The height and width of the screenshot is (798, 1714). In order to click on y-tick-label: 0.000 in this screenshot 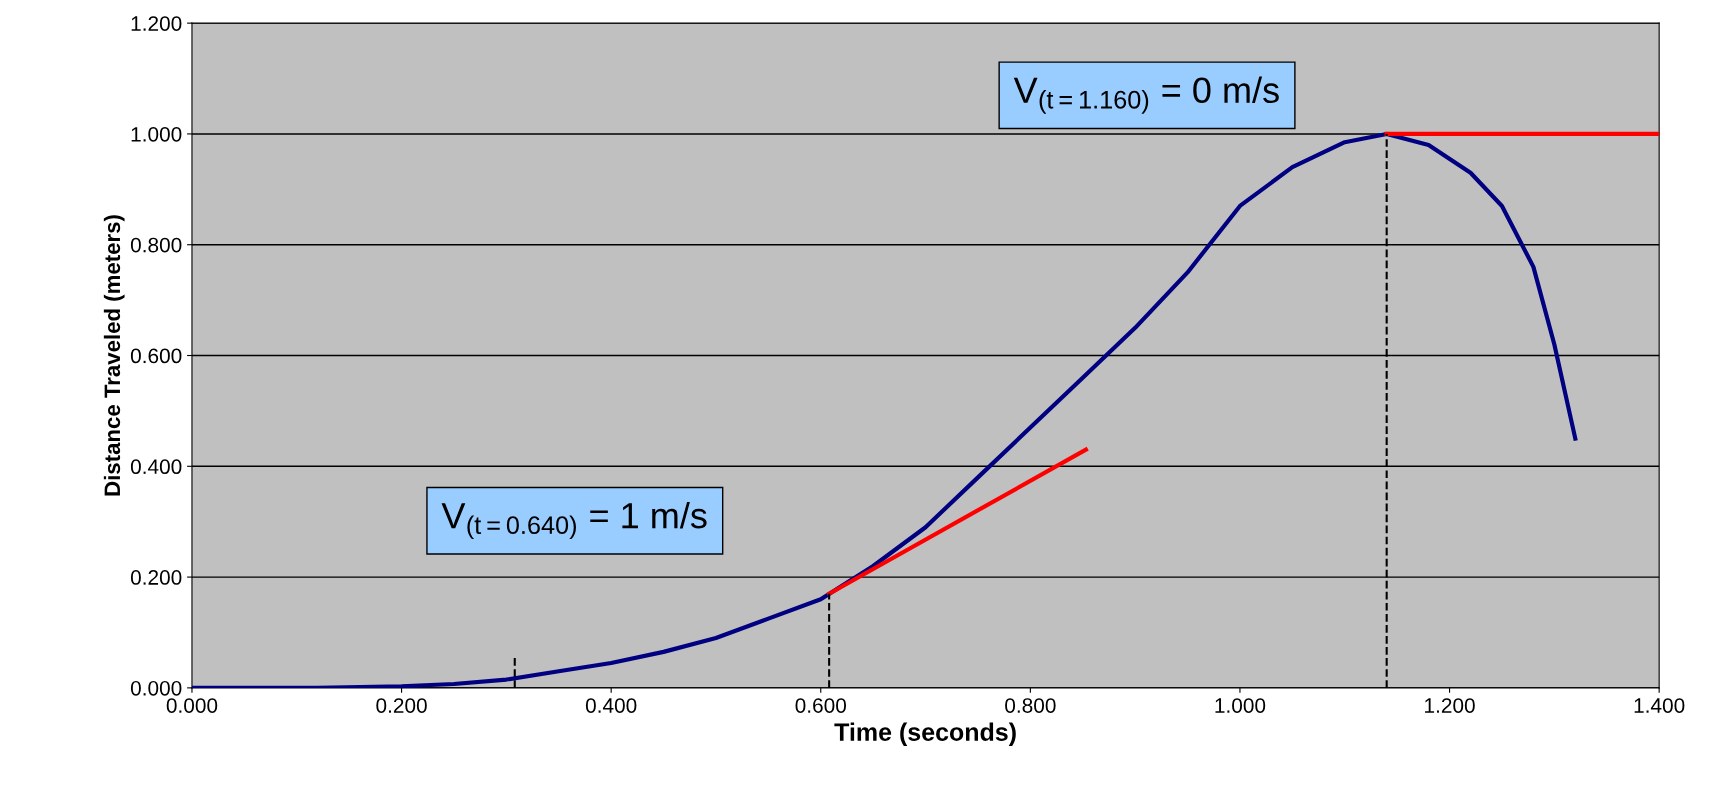, I will do `click(156, 688)`.